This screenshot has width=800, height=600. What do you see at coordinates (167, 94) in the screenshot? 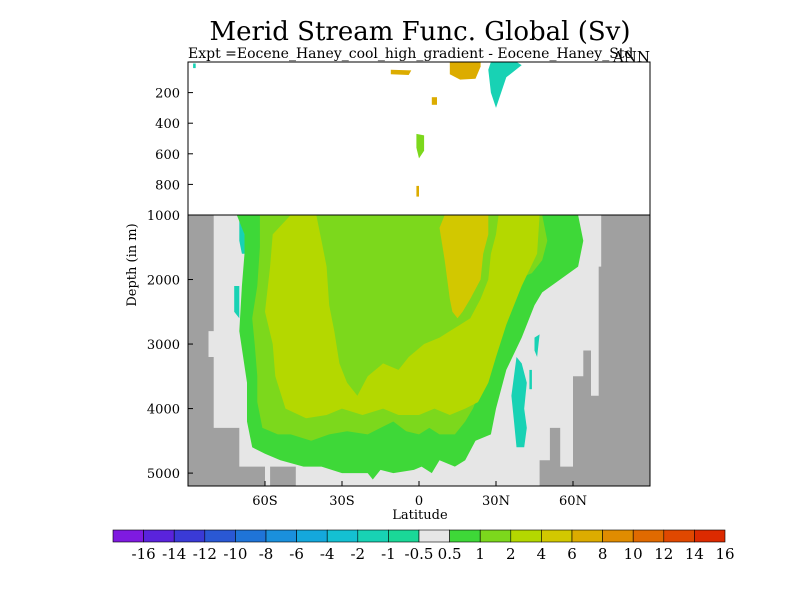
I see `y-tick-label: 200` at bounding box center [167, 94].